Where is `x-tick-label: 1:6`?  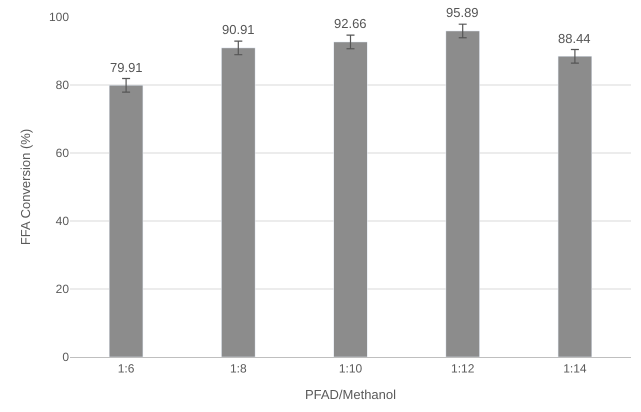 x-tick-label: 1:6 is located at coordinates (126, 368).